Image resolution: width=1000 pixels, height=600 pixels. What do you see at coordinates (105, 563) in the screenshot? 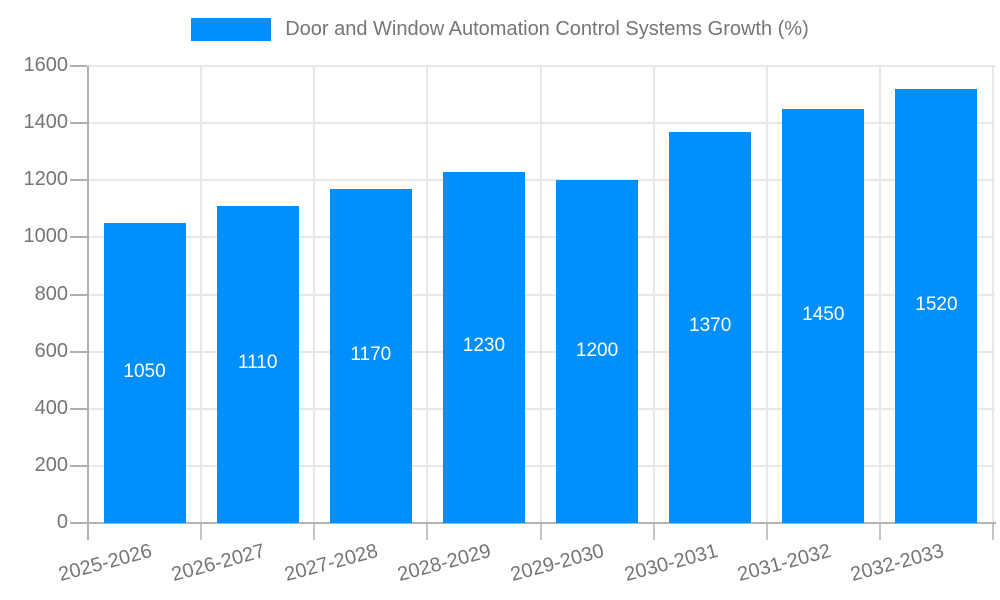
I see `x-tick-label: 2025-2026` at bounding box center [105, 563].